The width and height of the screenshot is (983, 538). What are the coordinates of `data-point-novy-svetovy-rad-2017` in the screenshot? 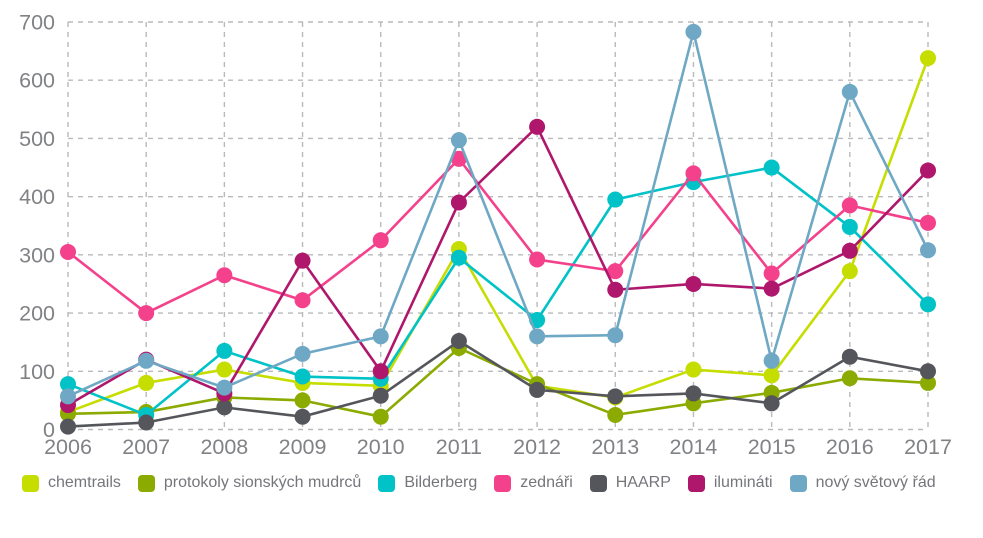 It's located at (928, 250).